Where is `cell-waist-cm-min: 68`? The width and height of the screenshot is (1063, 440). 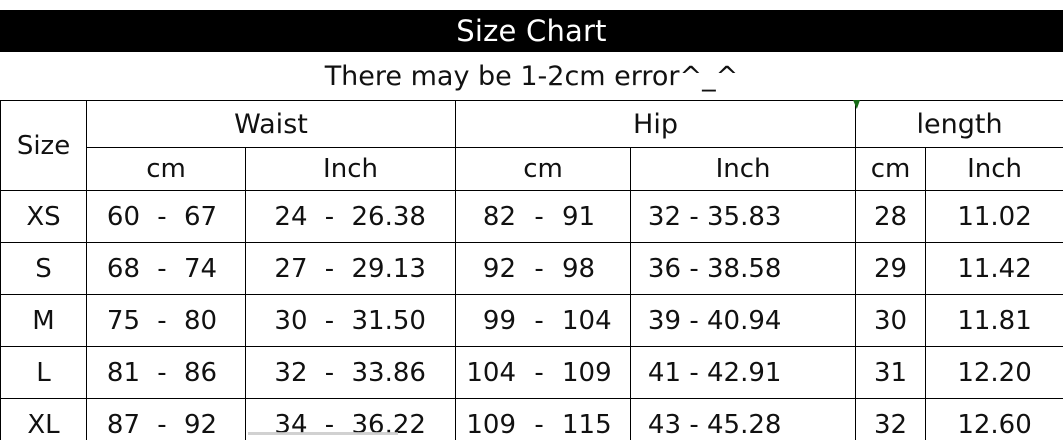
cell-waist-cm-min: 68 is located at coordinates (123, 268).